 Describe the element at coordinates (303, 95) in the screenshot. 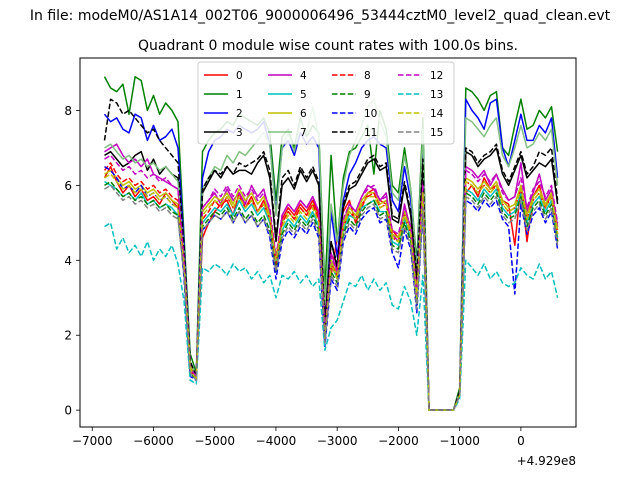

I see `legend-label-5: 5` at that location.